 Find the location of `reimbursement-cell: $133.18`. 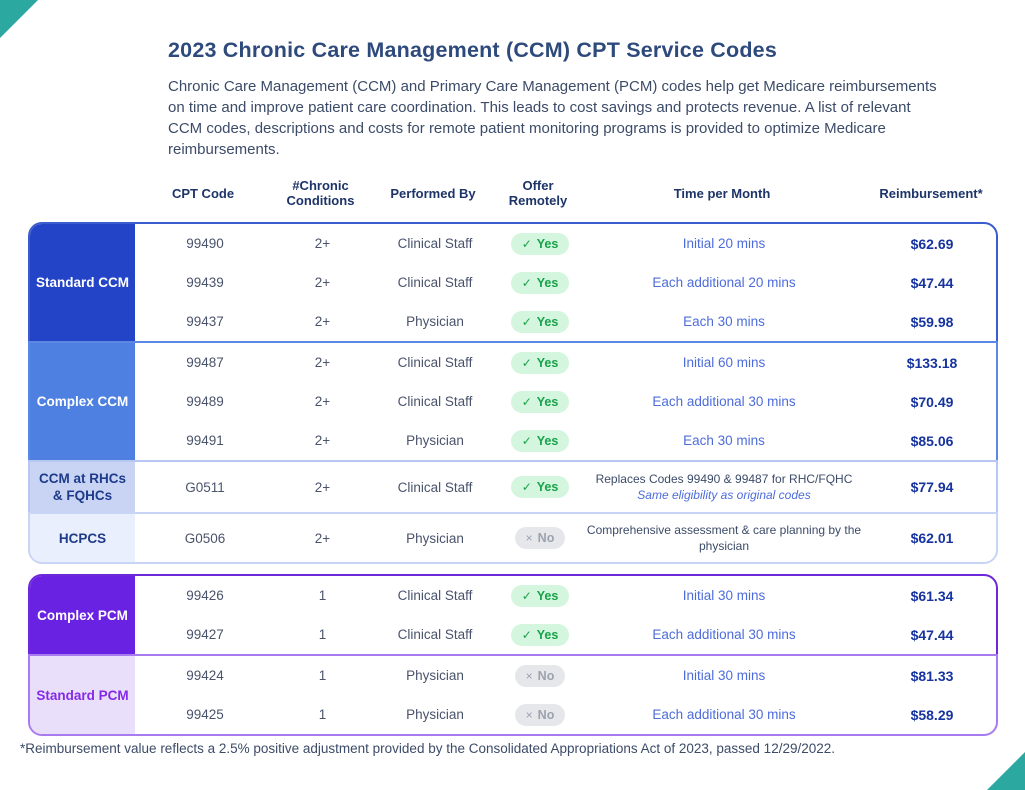

reimbursement-cell: $133.18 is located at coordinates (932, 362).